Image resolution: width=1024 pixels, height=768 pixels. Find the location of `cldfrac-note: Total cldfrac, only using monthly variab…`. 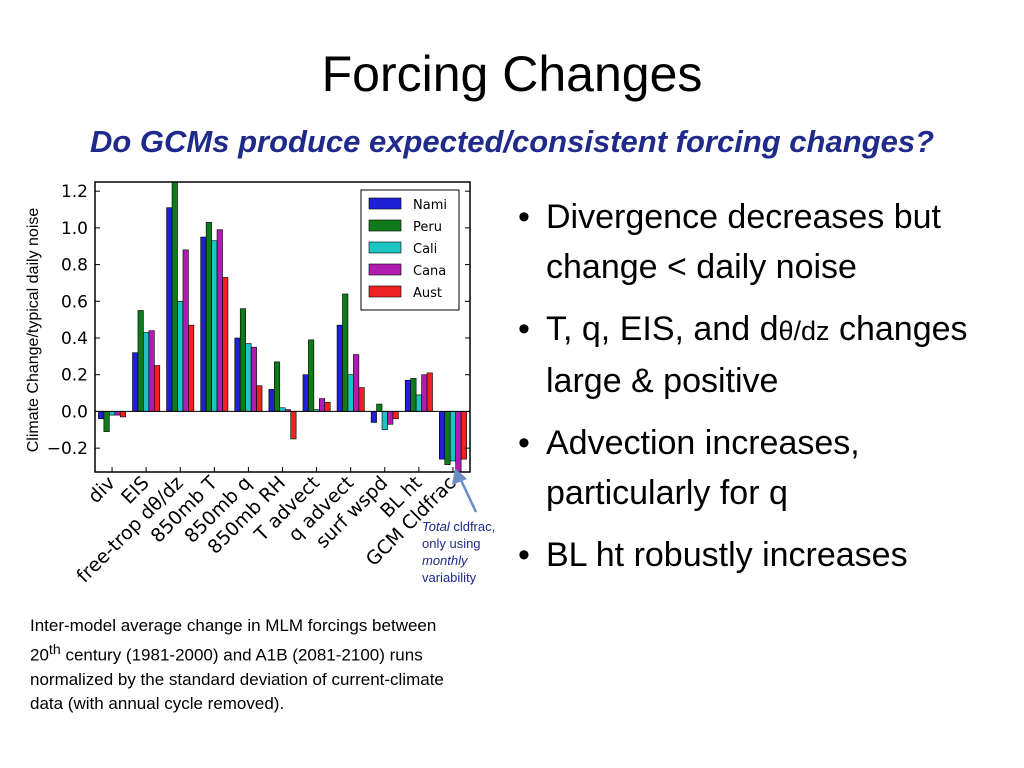

cldfrac-note: Total cldfrac, only using monthly variab… is located at coordinates (472, 552).